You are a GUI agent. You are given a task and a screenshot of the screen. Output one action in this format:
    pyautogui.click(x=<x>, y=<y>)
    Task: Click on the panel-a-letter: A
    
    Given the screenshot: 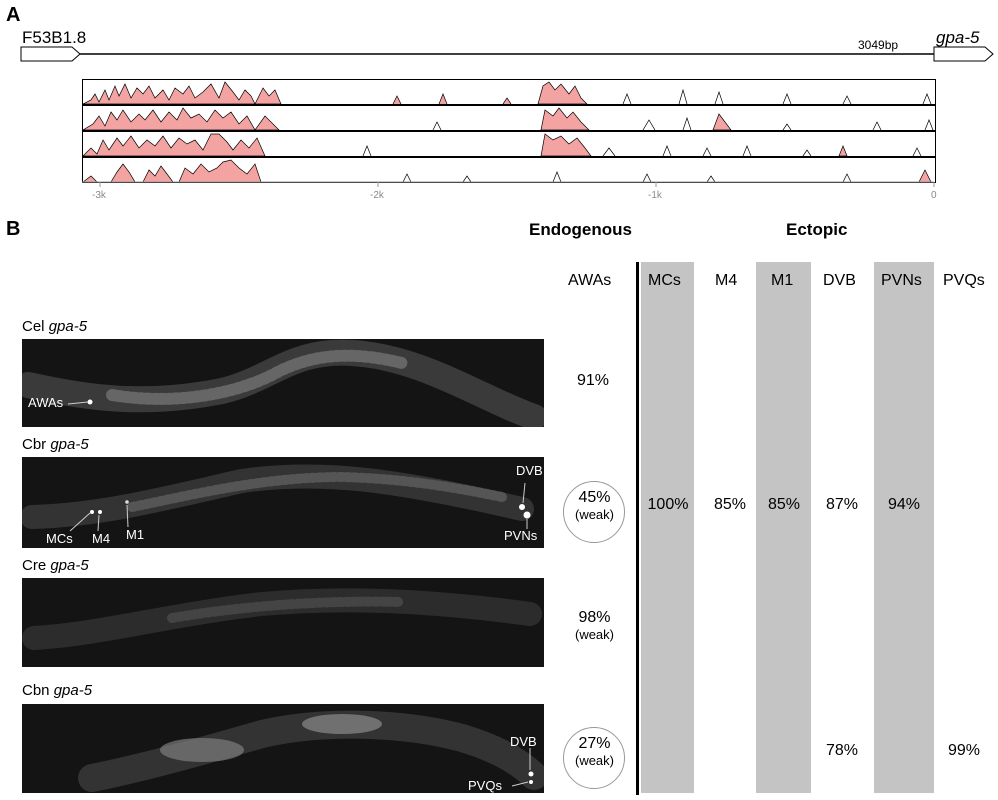 What is the action you would take?
    pyautogui.click(x=13, y=15)
    